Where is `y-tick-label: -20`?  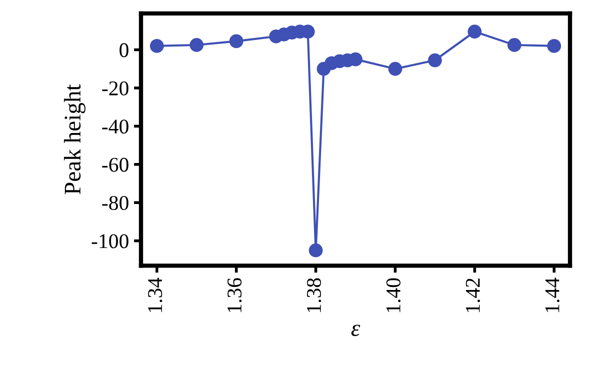
y-tick-label: -20 is located at coordinates (115, 88).